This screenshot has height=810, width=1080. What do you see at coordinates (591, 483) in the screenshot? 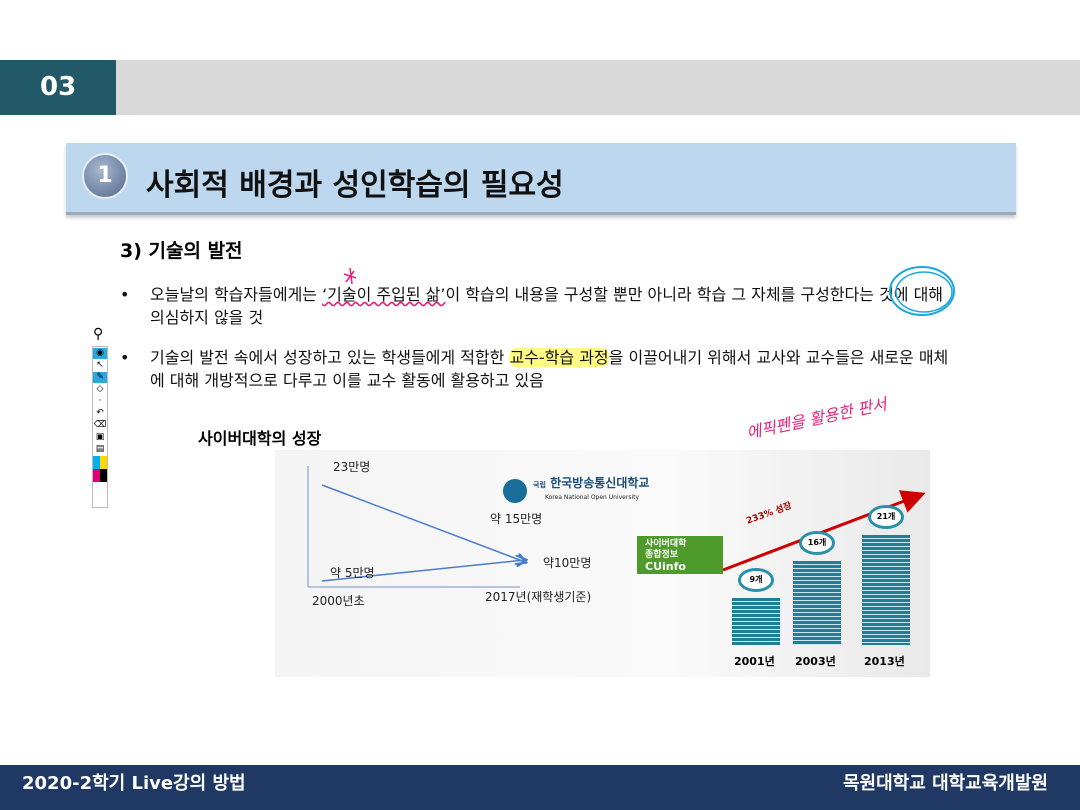
I see `logo-name: 국립 한국방송통신대학교` at bounding box center [591, 483].